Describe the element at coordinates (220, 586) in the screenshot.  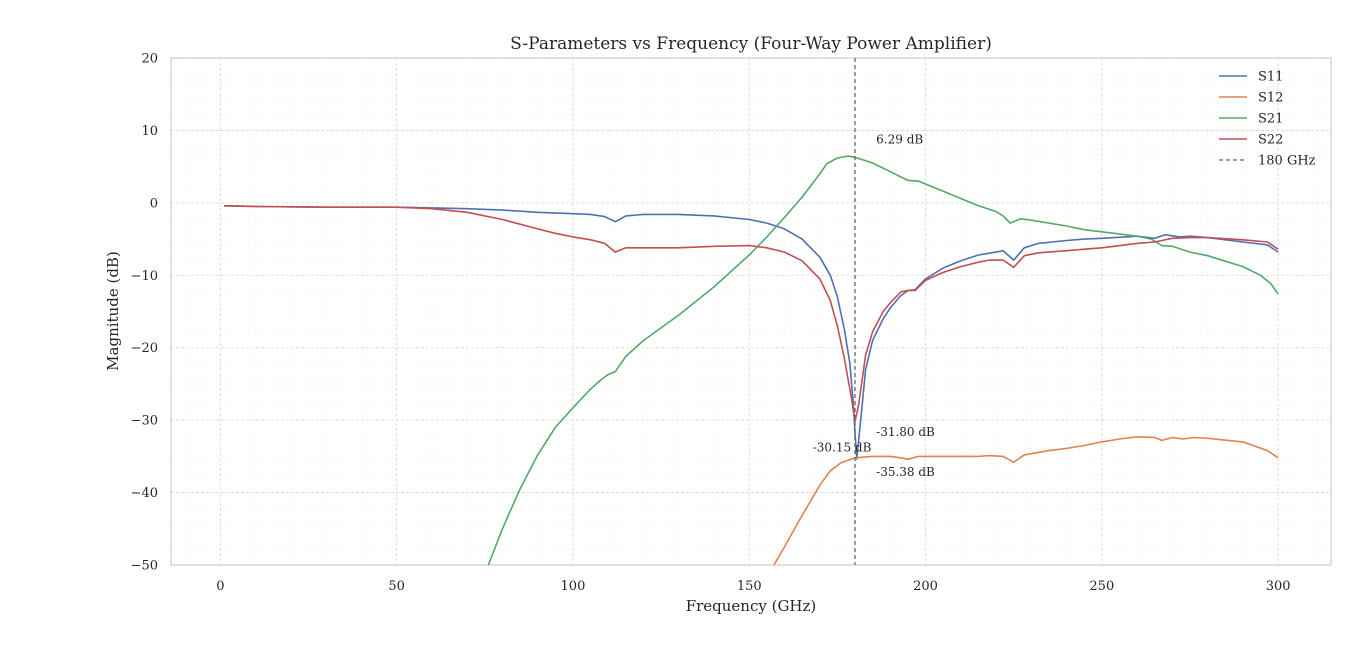
I see `x-tick-label: 0` at that location.